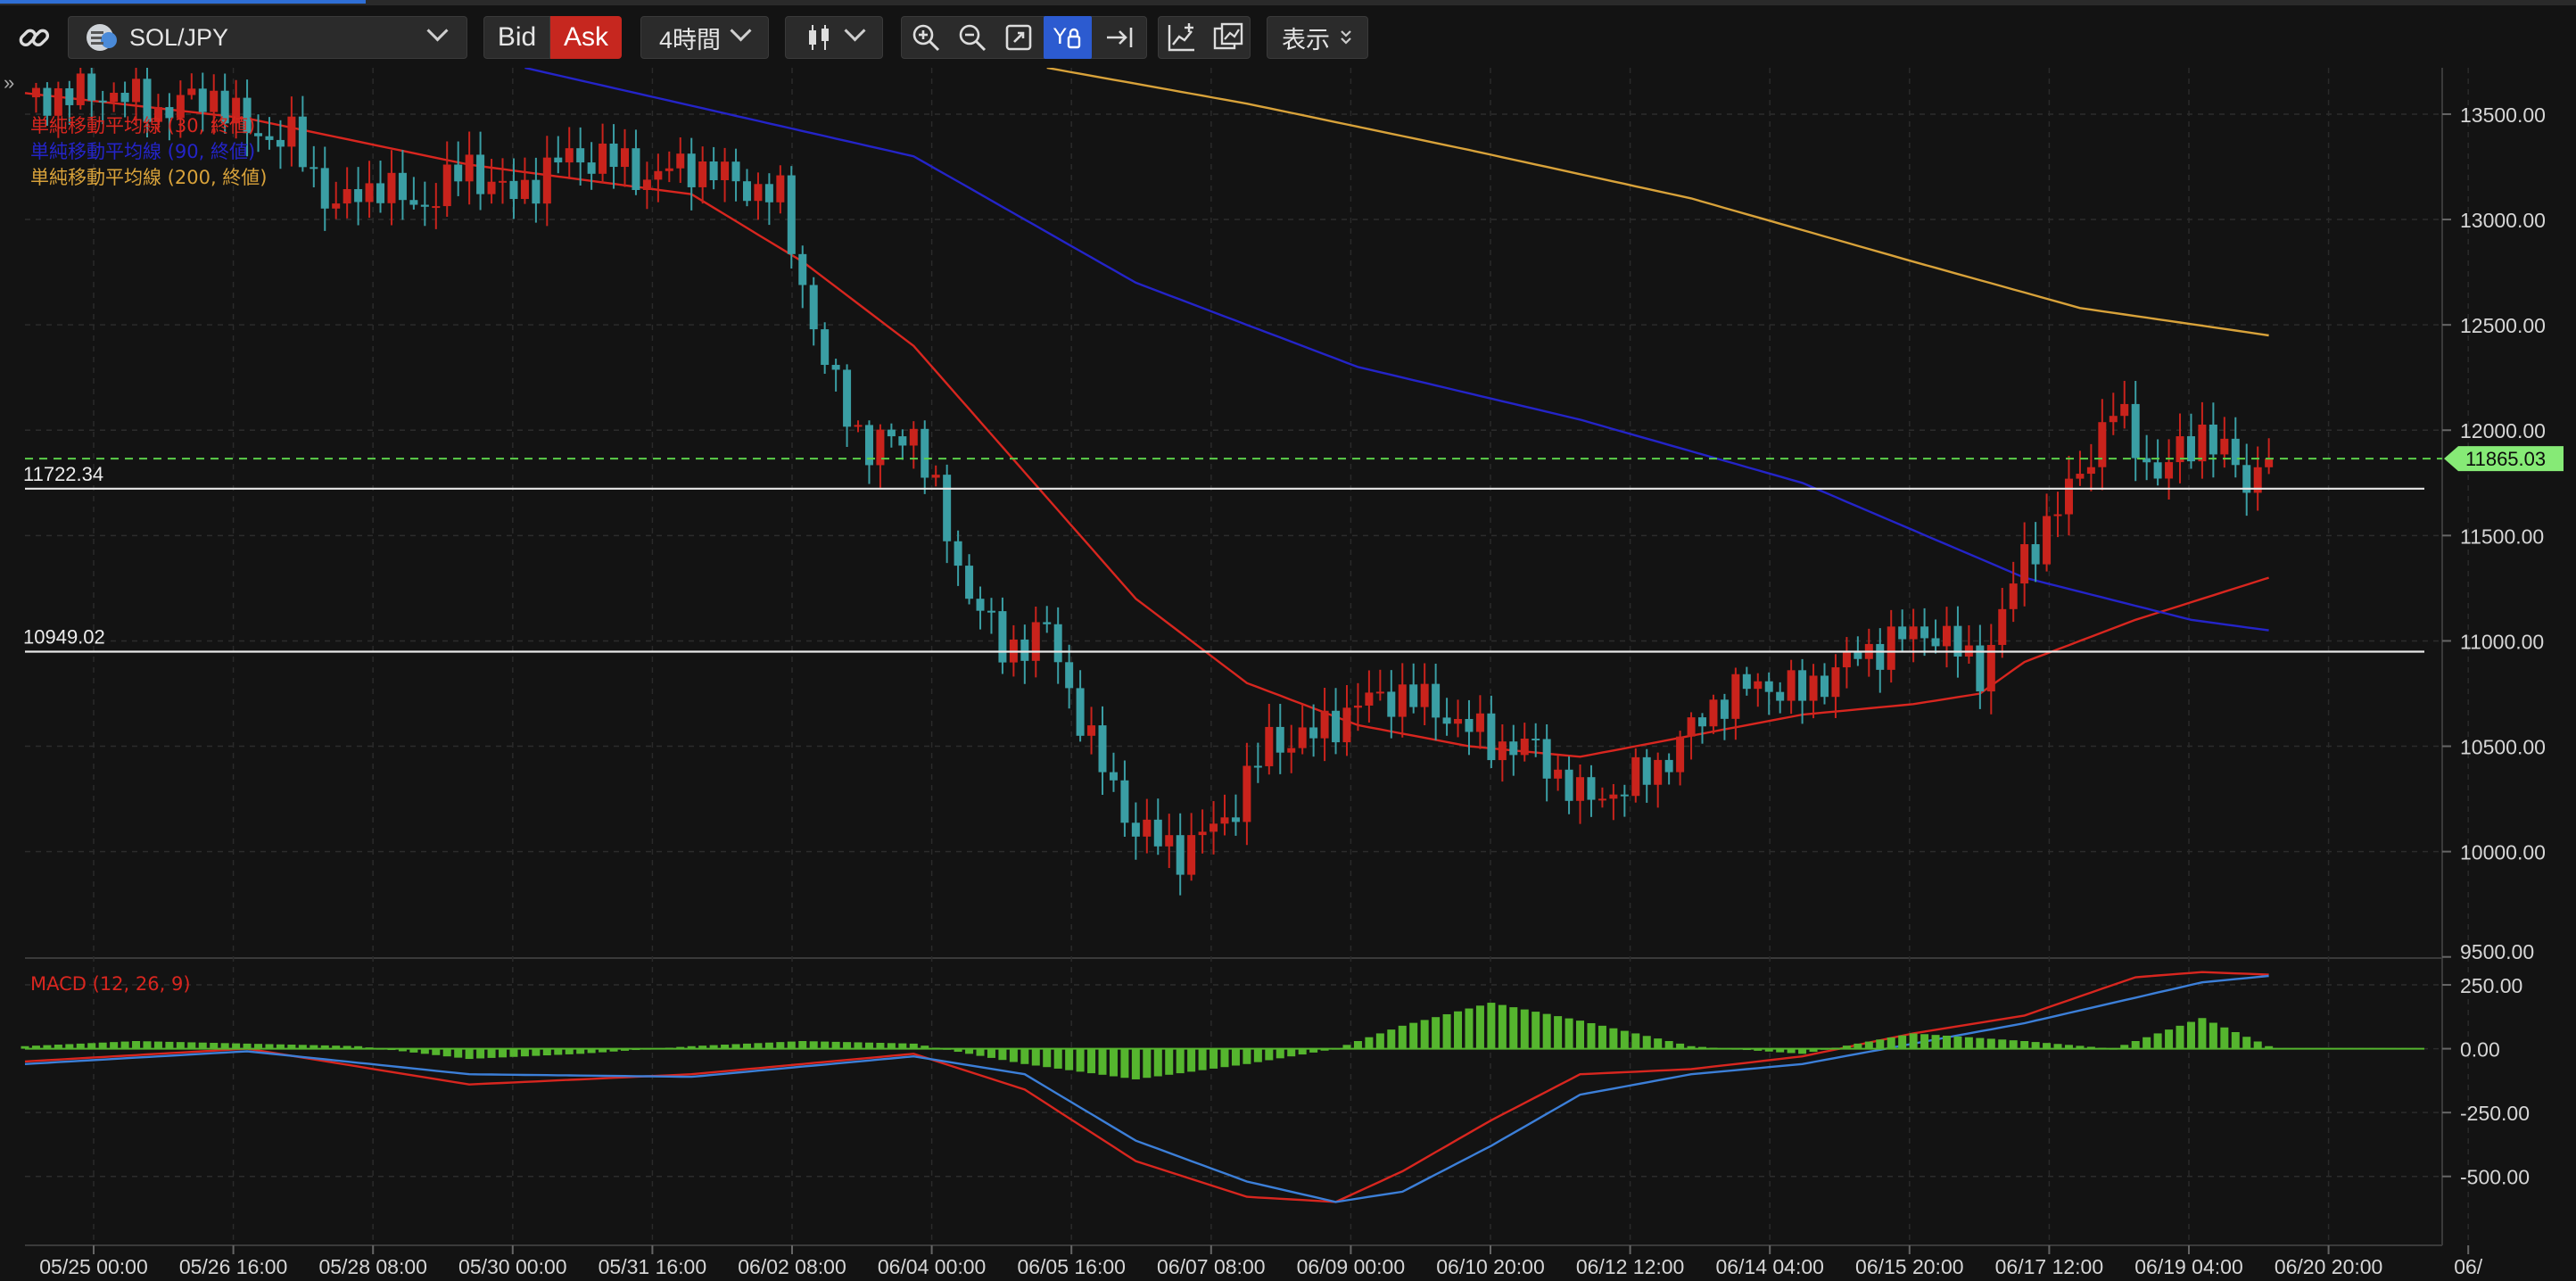 The height and width of the screenshot is (1281, 2576). What do you see at coordinates (1318, 37) in the screenshot?
I see `display-menu-button: 表示` at bounding box center [1318, 37].